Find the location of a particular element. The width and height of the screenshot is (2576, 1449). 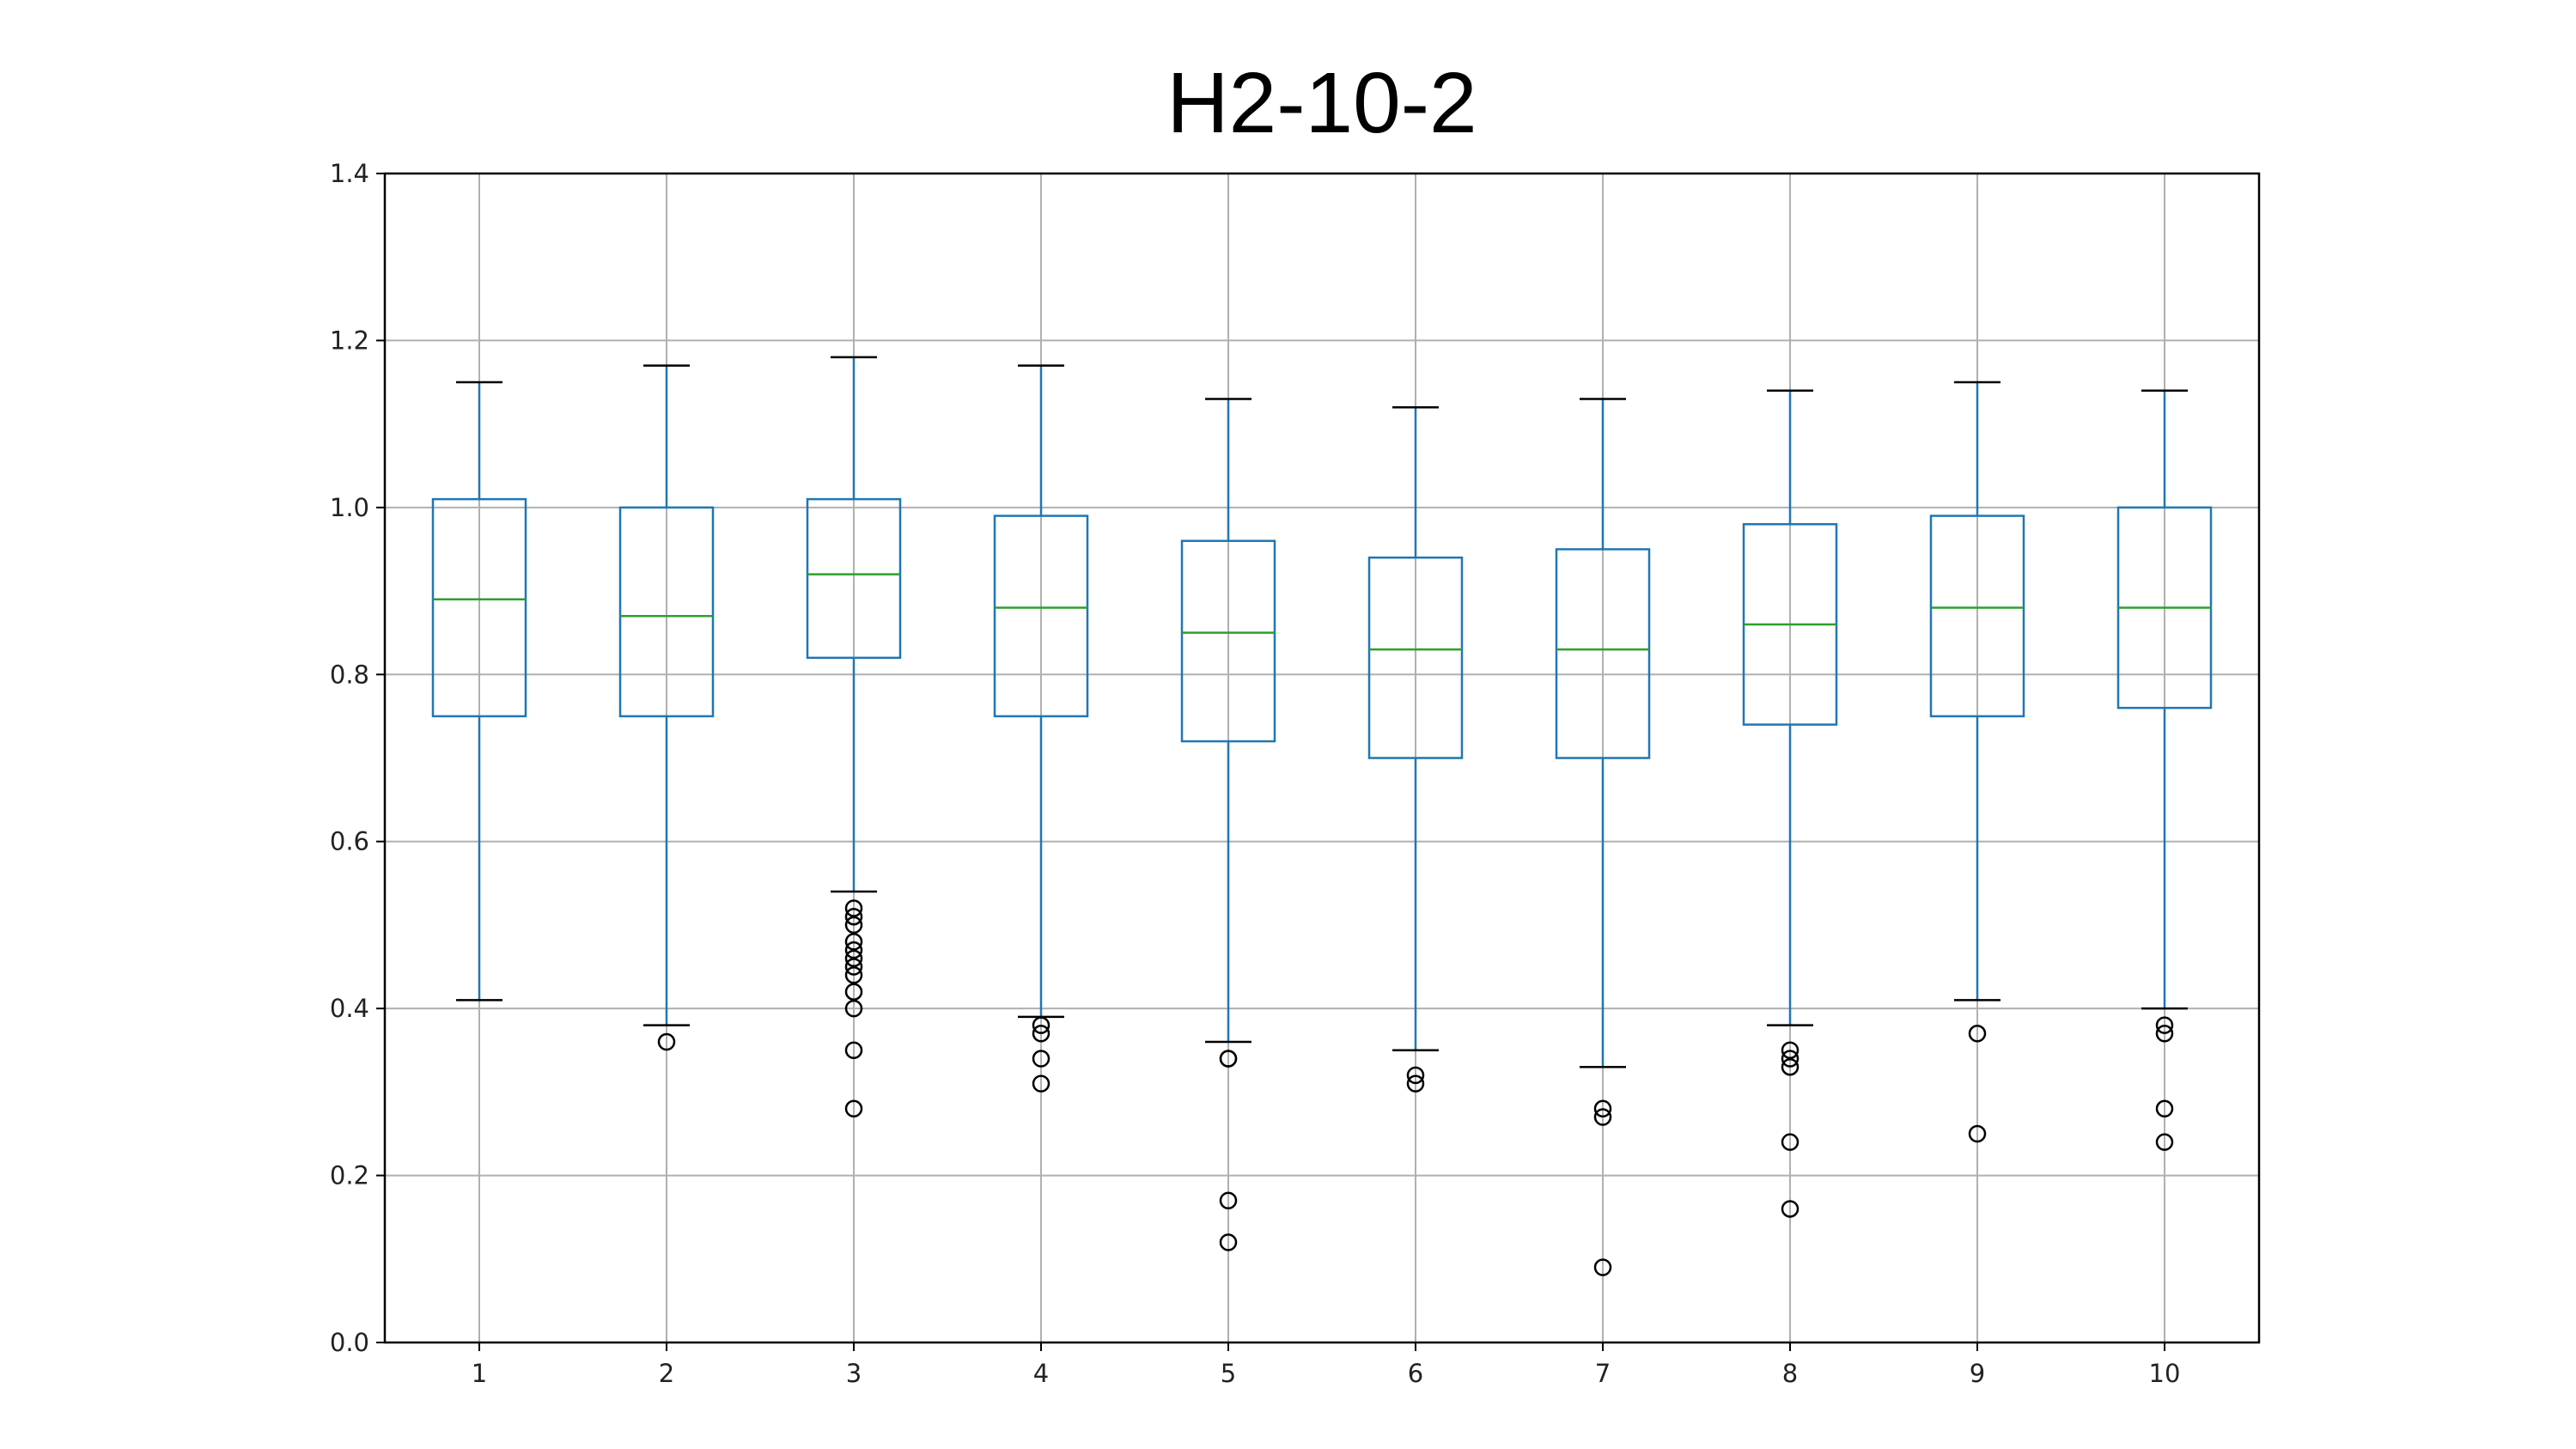

y-tick-label: 1.2 is located at coordinates (349, 340).